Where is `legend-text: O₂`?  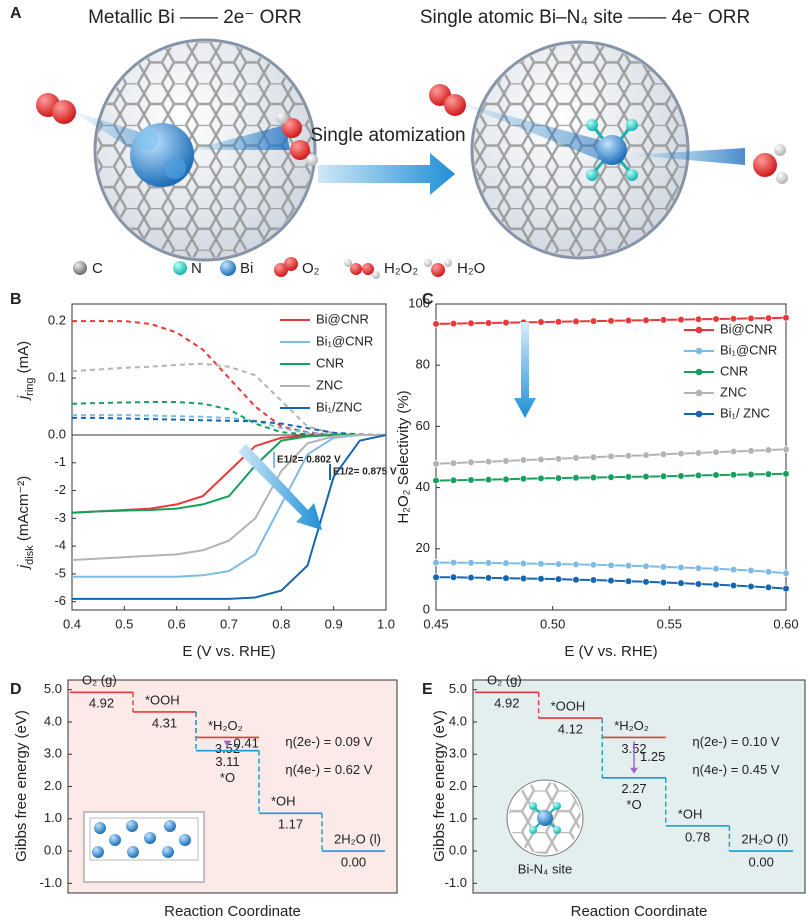 legend-text: O₂ is located at coordinates (311, 268).